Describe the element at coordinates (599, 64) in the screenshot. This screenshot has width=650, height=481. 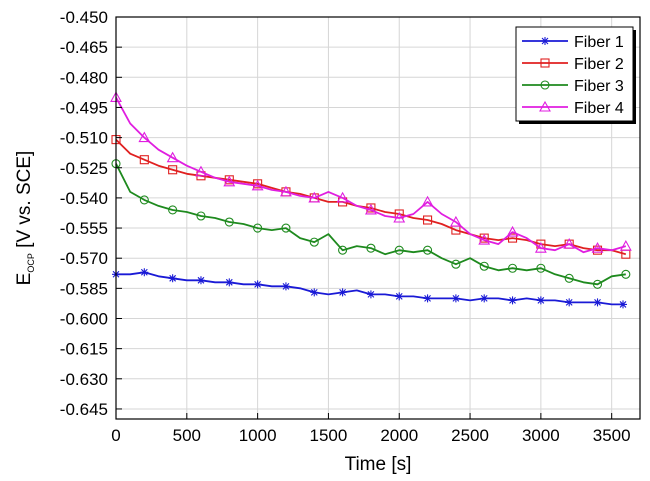
I see `legend-label: Fiber 2` at that location.